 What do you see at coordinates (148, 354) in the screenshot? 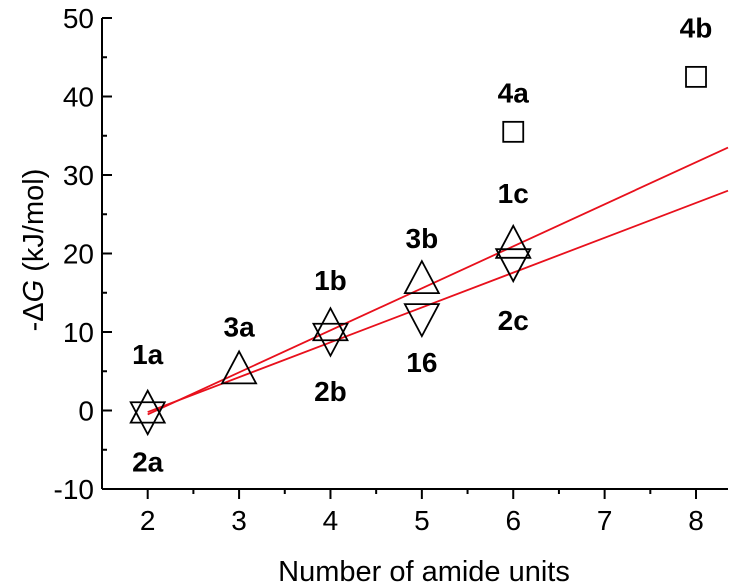
I see `point-label: 1a` at bounding box center [148, 354].